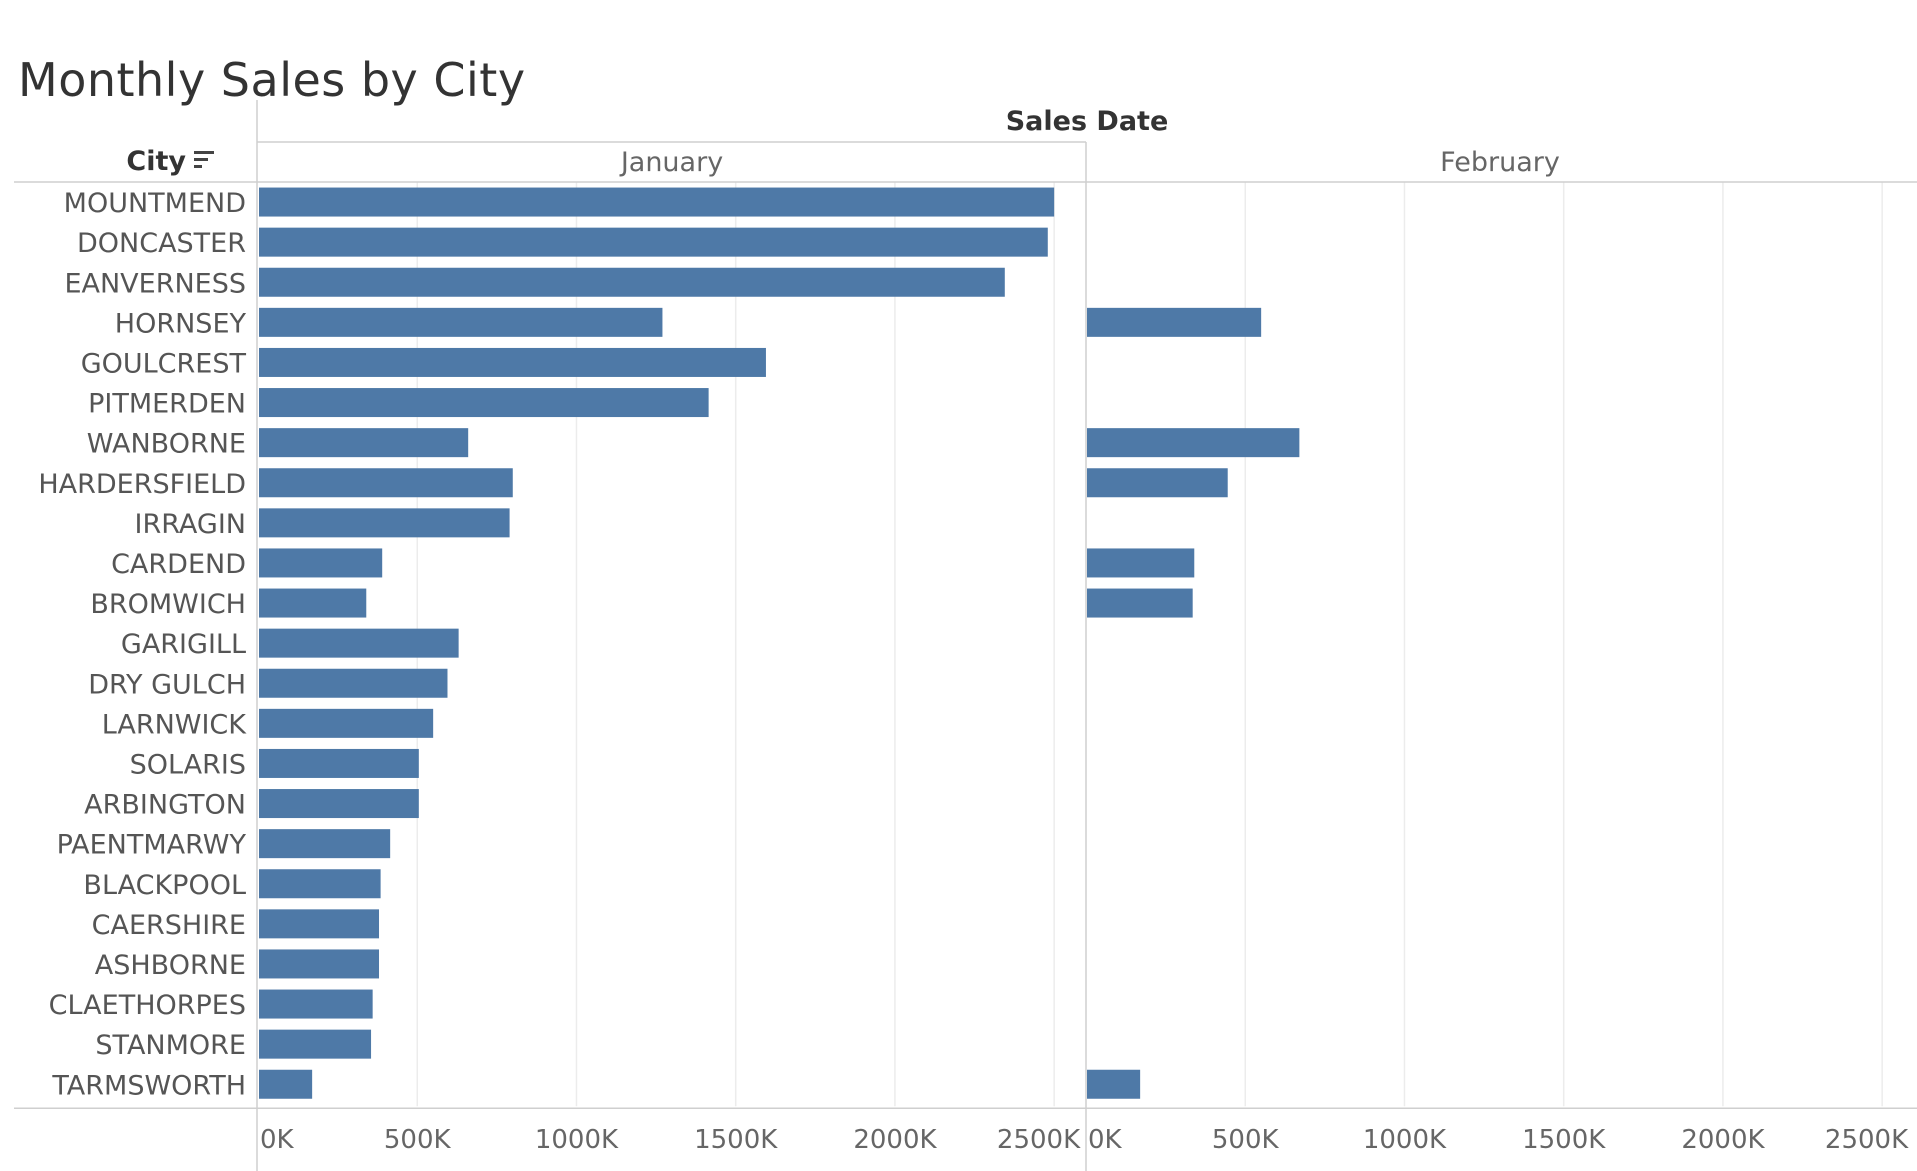 This screenshot has width=1917, height=1171. What do you see at coordinates (1405, 1140) in the screenshot?
I see `x-tick-label-february-1000k: 1000K` at bounding box center [1405, 1140].